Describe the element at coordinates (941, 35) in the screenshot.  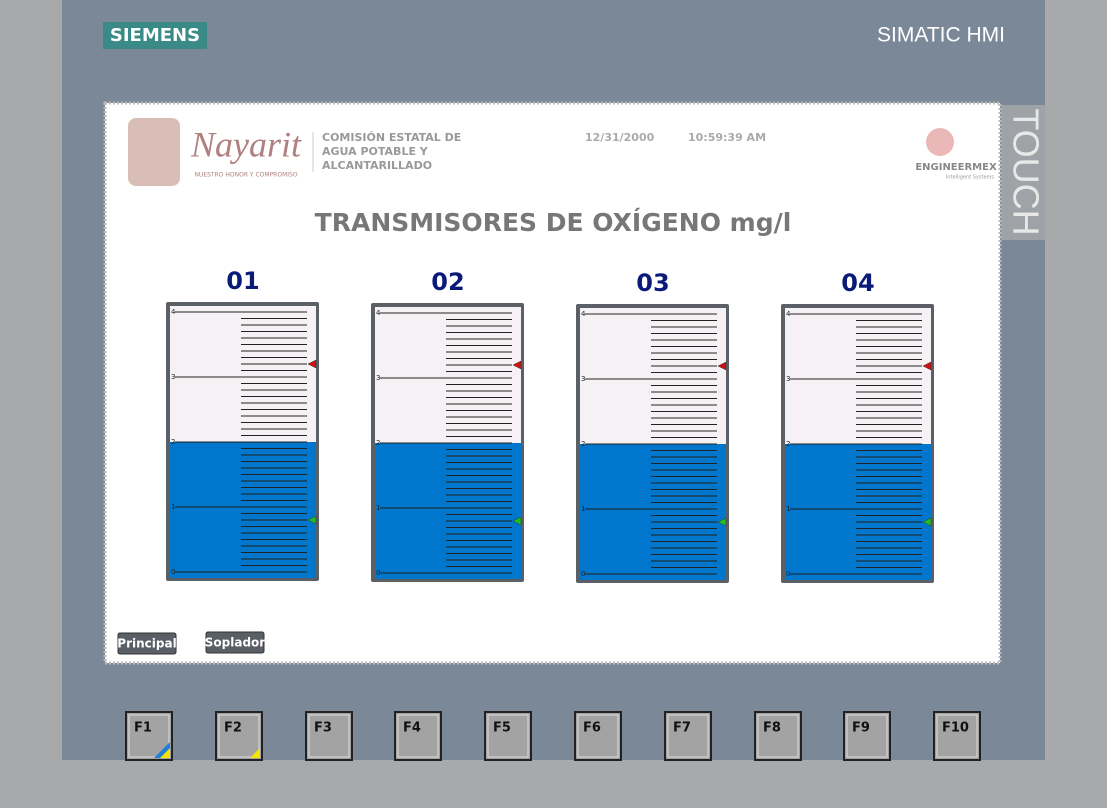
I see `product: SIMATIC HMI` at that location.